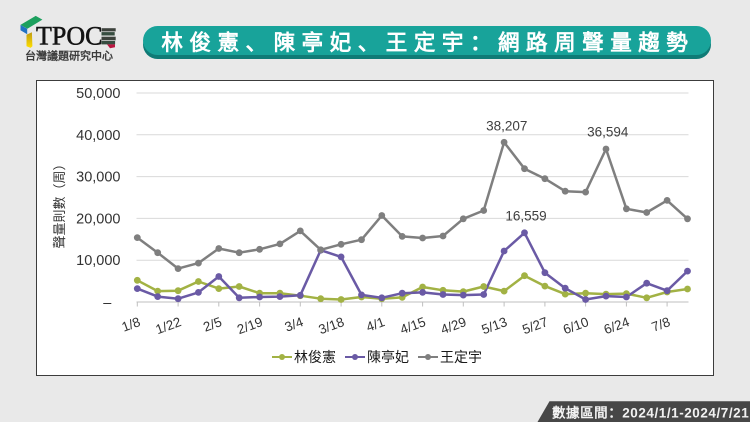  I want to click on svg-text: 聲量則數（周）, so click(59, 202).